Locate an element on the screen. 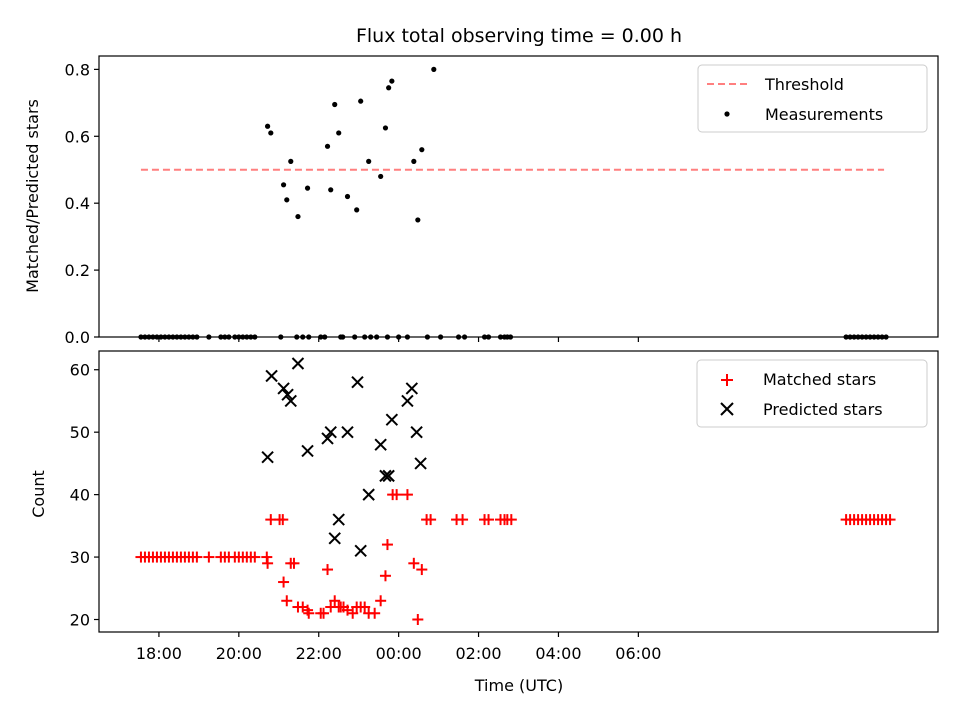 The width and height of the screenshot is (960, 720). bottom-x-tick-label: 22:00 is located at coordinates (319, 653).